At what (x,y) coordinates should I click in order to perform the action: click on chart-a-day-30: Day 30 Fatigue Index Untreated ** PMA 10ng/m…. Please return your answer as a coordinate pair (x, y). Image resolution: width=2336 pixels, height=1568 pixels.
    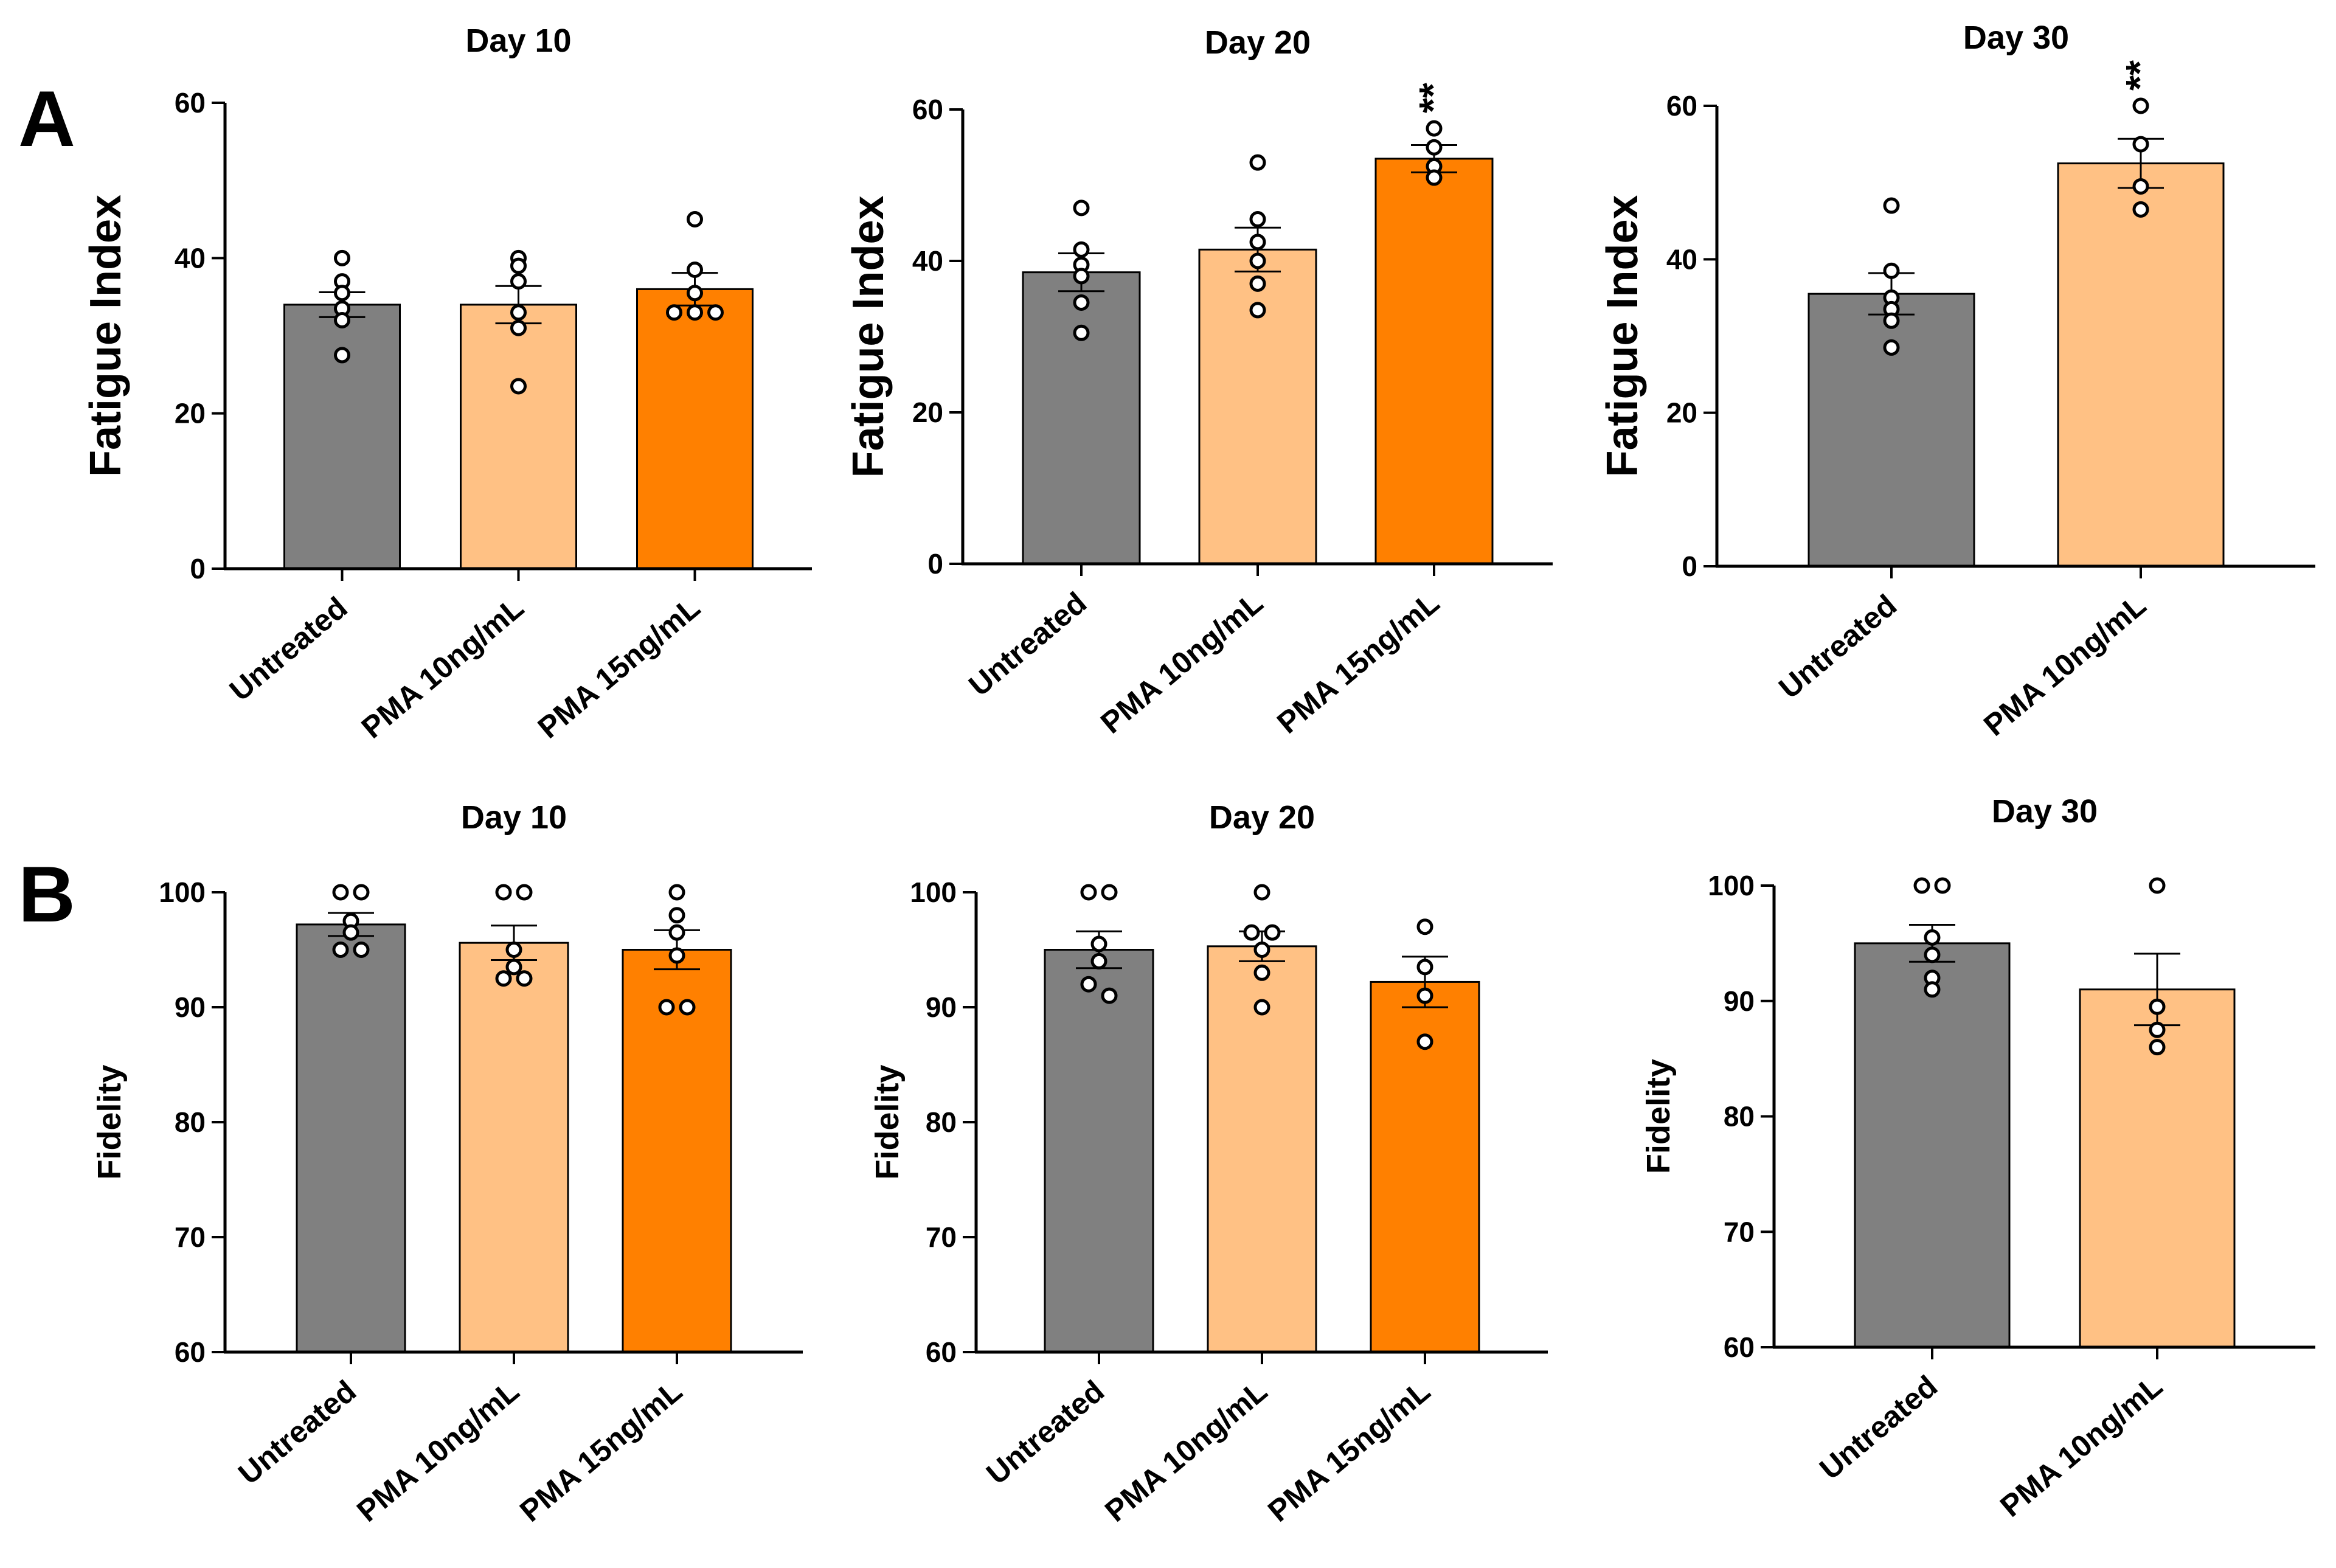
    Looking at the image, I should click on (1956, 381).